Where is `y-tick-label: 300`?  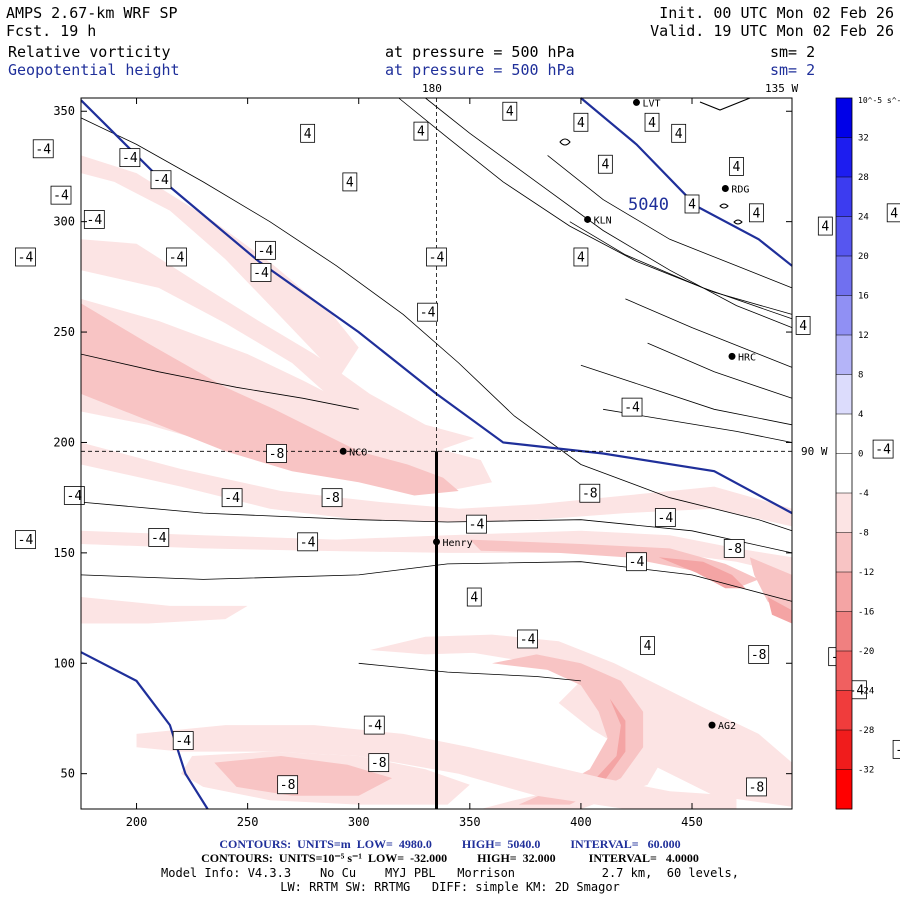 y-tick-label: 300 is located at coordinates (64, 222).